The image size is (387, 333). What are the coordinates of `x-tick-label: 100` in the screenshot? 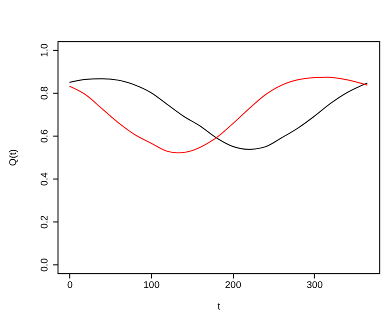 It's located at (151, 286).